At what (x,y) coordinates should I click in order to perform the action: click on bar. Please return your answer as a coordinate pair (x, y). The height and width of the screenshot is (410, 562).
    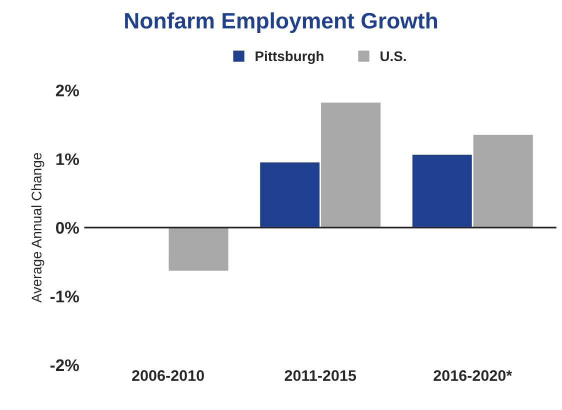
    Looking at the image, I should click on (198, 249).